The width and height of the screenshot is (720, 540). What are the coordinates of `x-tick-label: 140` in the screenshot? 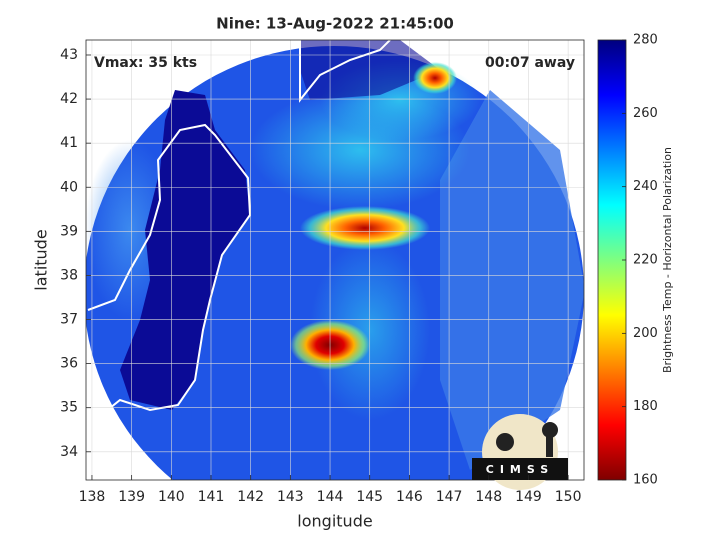 It's located at (171, 497).